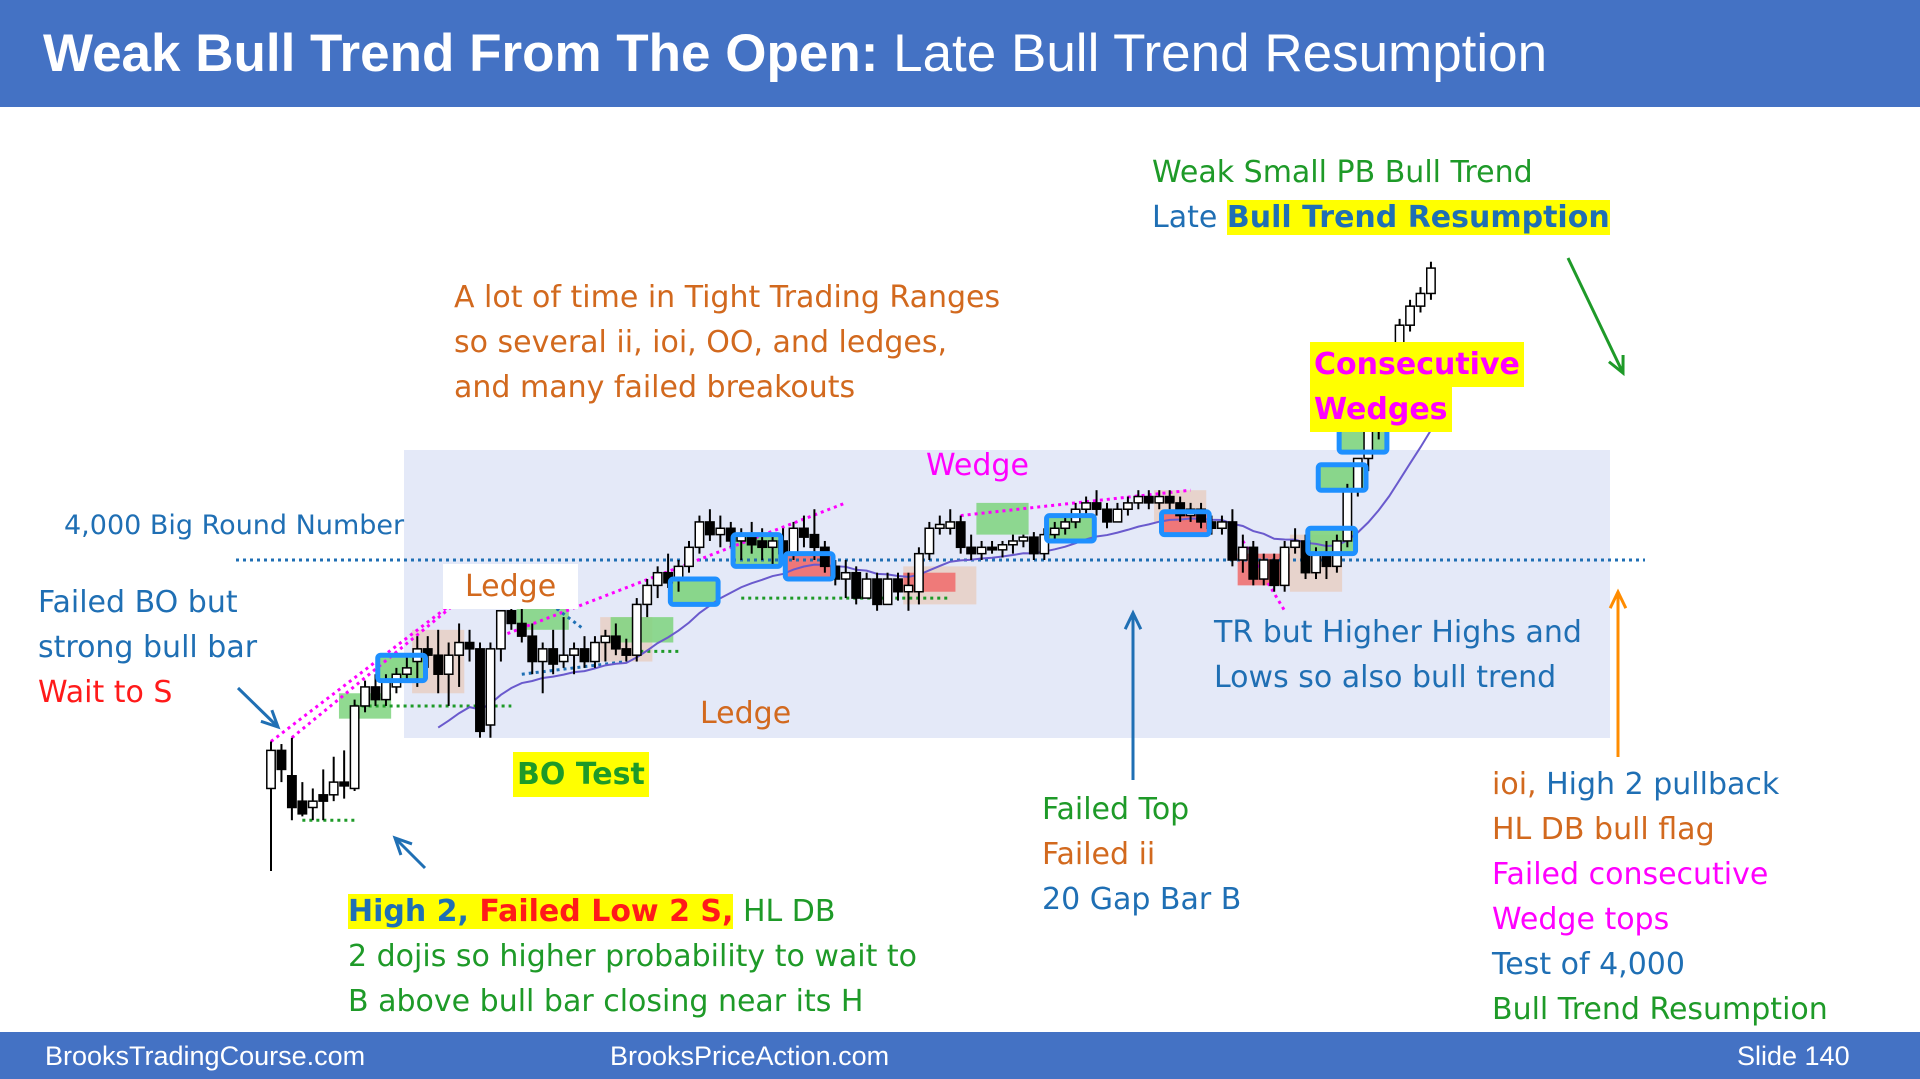 This screenshot has width=1920, height=1079. I want to click on green-box-ledge, so click(642, 630).